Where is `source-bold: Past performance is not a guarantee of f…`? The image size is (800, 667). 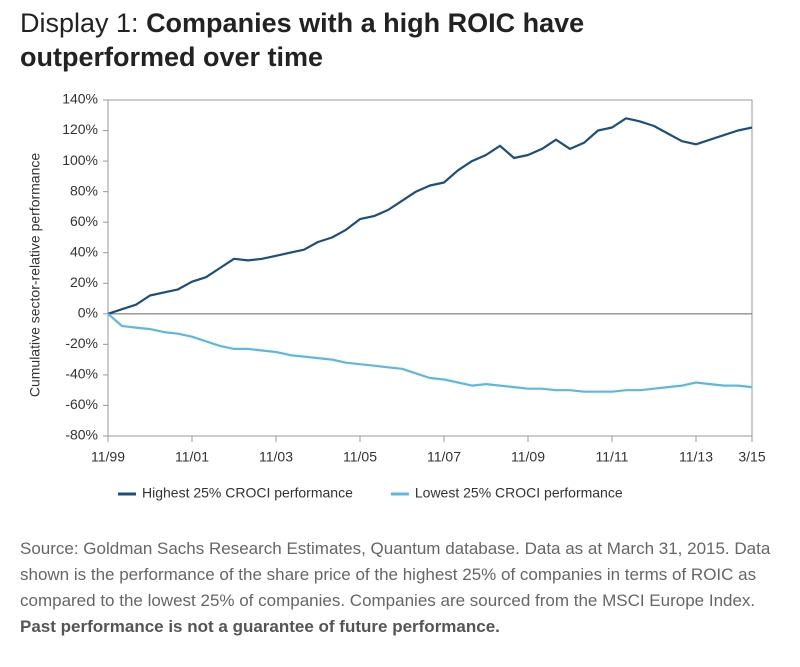 source-bold: Past performance is not a guarantee of f… is located at coordinates (260, 626).